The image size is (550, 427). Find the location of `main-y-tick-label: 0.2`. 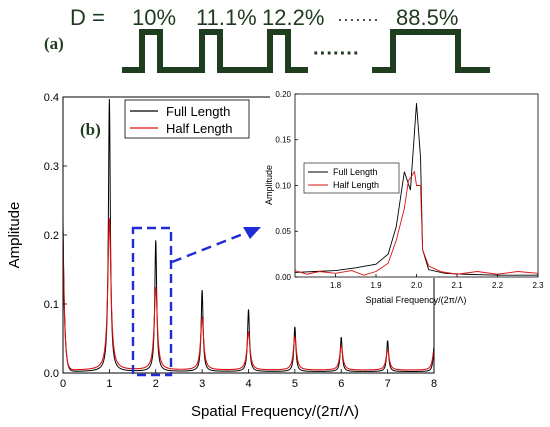

main-y-tick-label: 0.2 is located at coordinates (51, 236).